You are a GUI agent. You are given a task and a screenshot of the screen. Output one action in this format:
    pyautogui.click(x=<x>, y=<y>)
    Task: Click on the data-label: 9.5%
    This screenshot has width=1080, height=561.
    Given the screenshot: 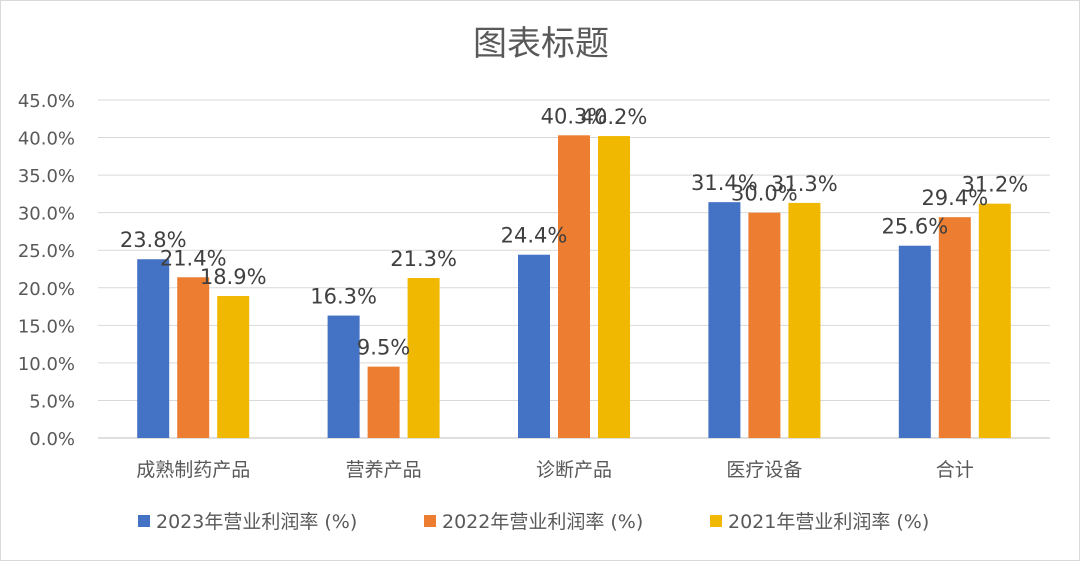 What is the action you would take?
    pyautogui.click(x=383, y=348)
    